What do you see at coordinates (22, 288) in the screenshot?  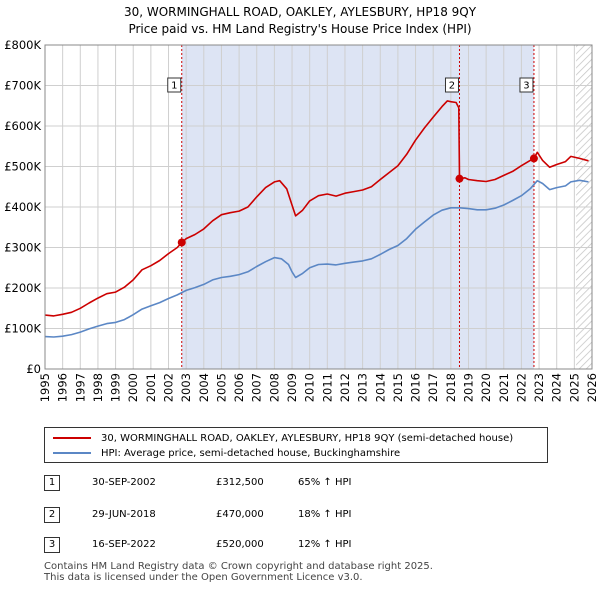 I see `y-tick-label: £200K` at bounding box center [22, 288].